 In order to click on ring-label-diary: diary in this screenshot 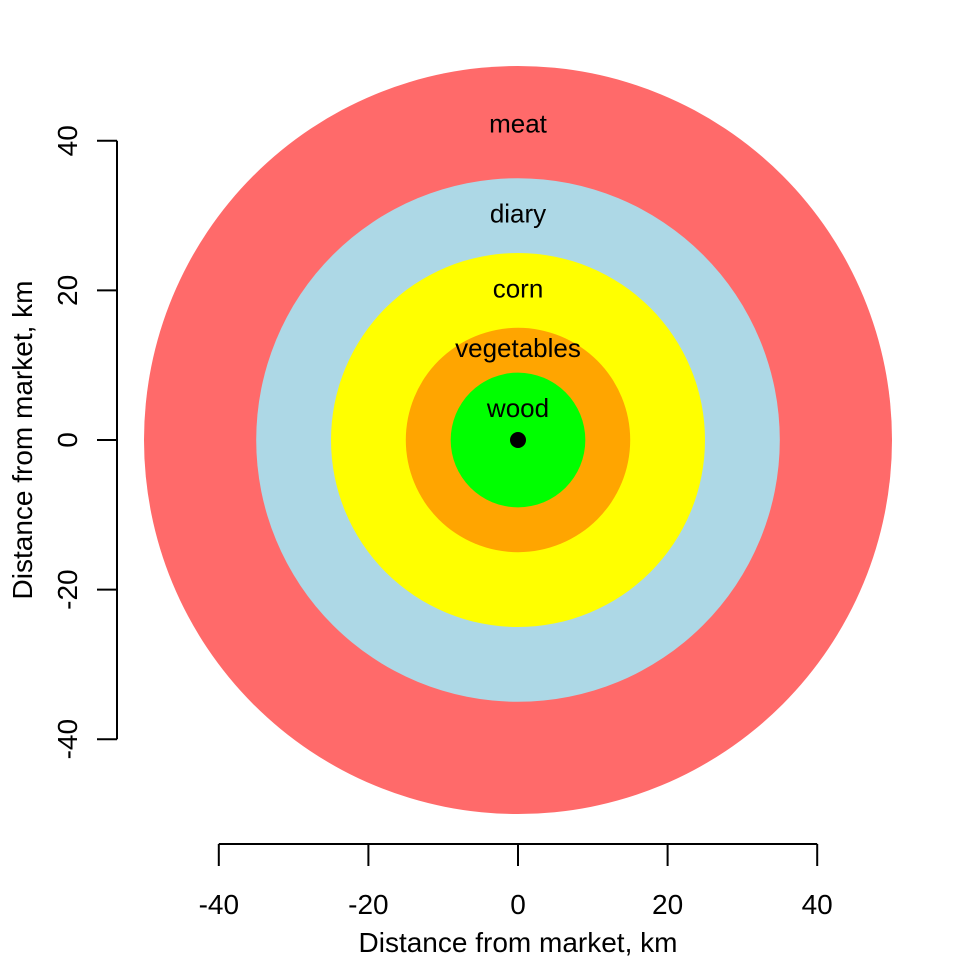, I will do `click(518, 213)`.